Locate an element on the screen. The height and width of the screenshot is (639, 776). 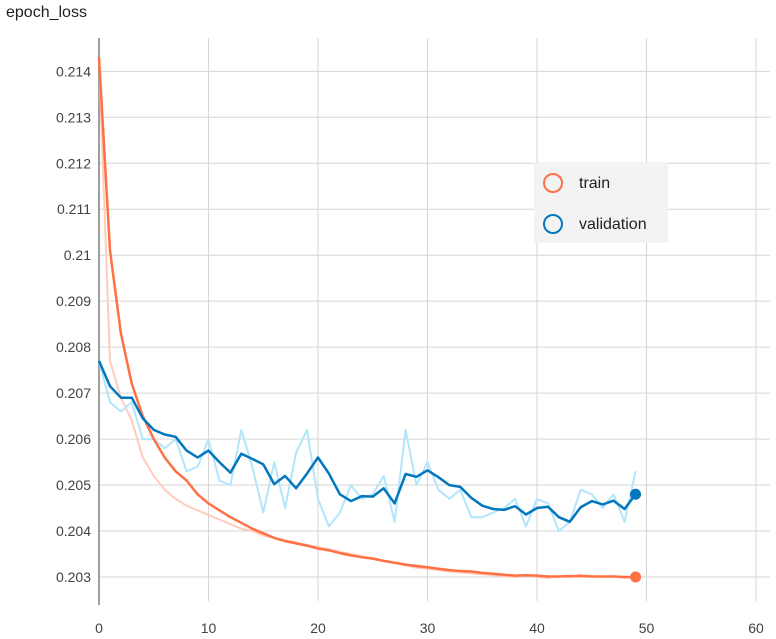
x-tick-label: 60 is located at coordinates (756, 628).